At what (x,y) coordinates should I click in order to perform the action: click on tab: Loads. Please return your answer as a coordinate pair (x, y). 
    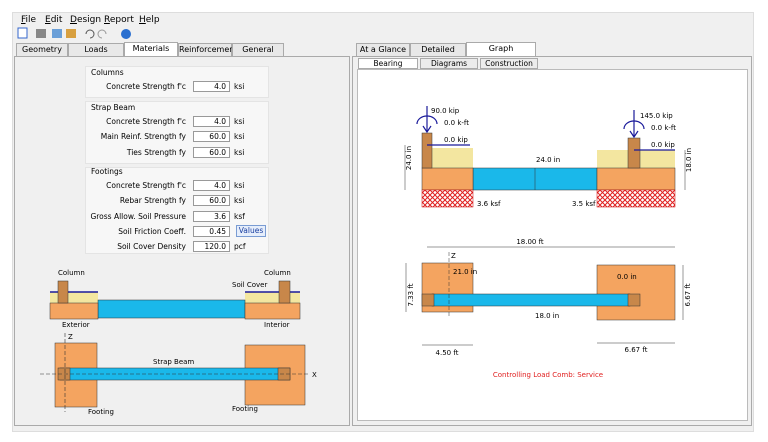
    Looking at the image, I should click on (96, 49).